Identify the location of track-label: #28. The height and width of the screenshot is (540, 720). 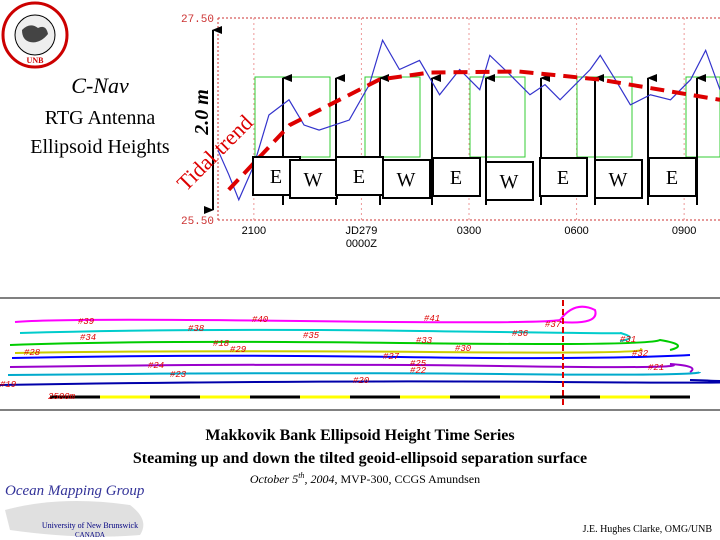
(32, 353).